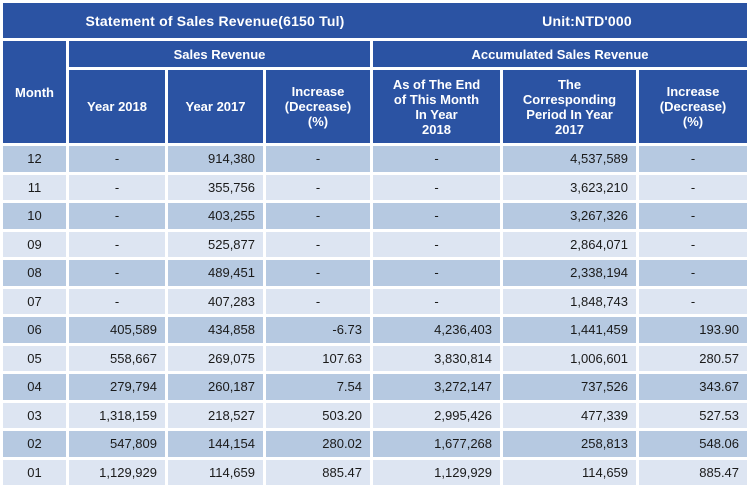 The width and height of the screenshot is (750, 491). I want to click on value-cell: 434,858, so click(215, 330).